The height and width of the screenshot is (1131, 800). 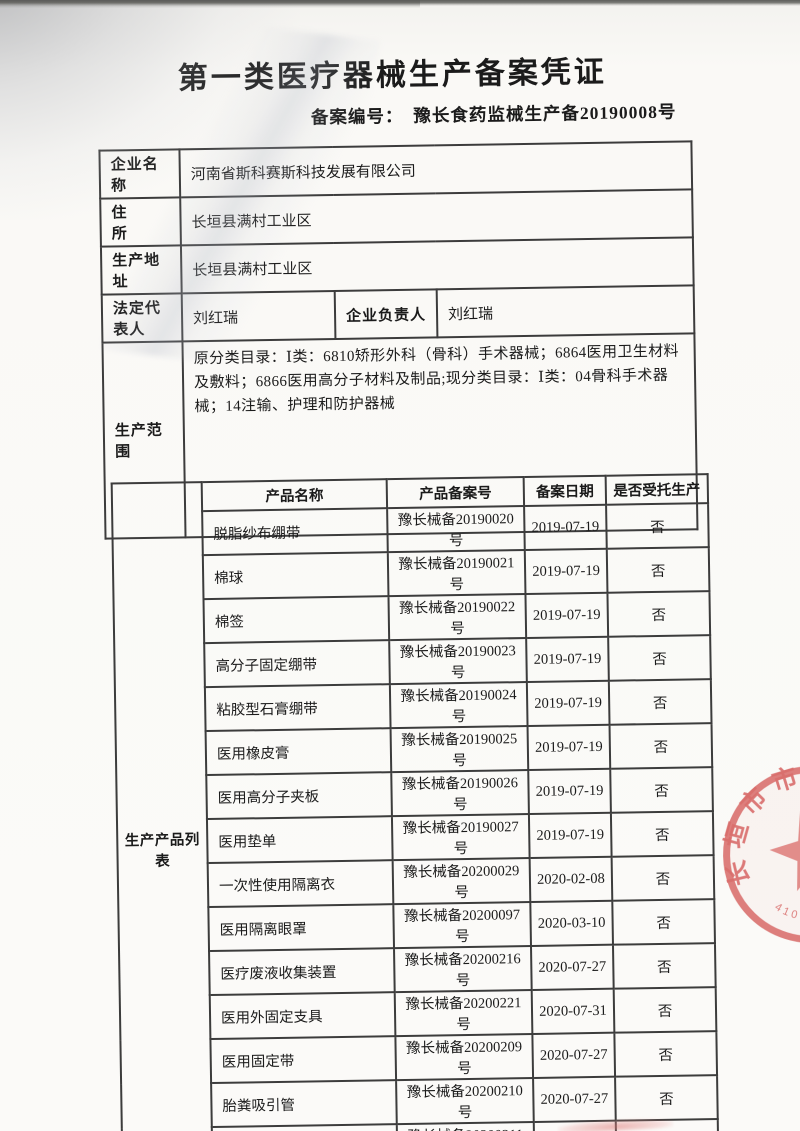 What do you see at coordinates (464, 1057) in the screenshot?
I see `product-filing-no-cell: 豫长械备20200209号` at bounding box center [464, 1057].